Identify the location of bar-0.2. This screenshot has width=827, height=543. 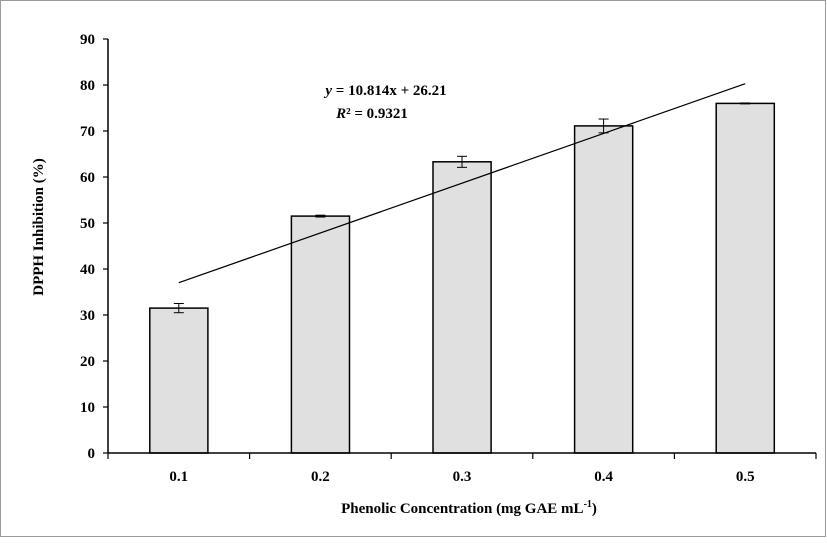
(320, 334).